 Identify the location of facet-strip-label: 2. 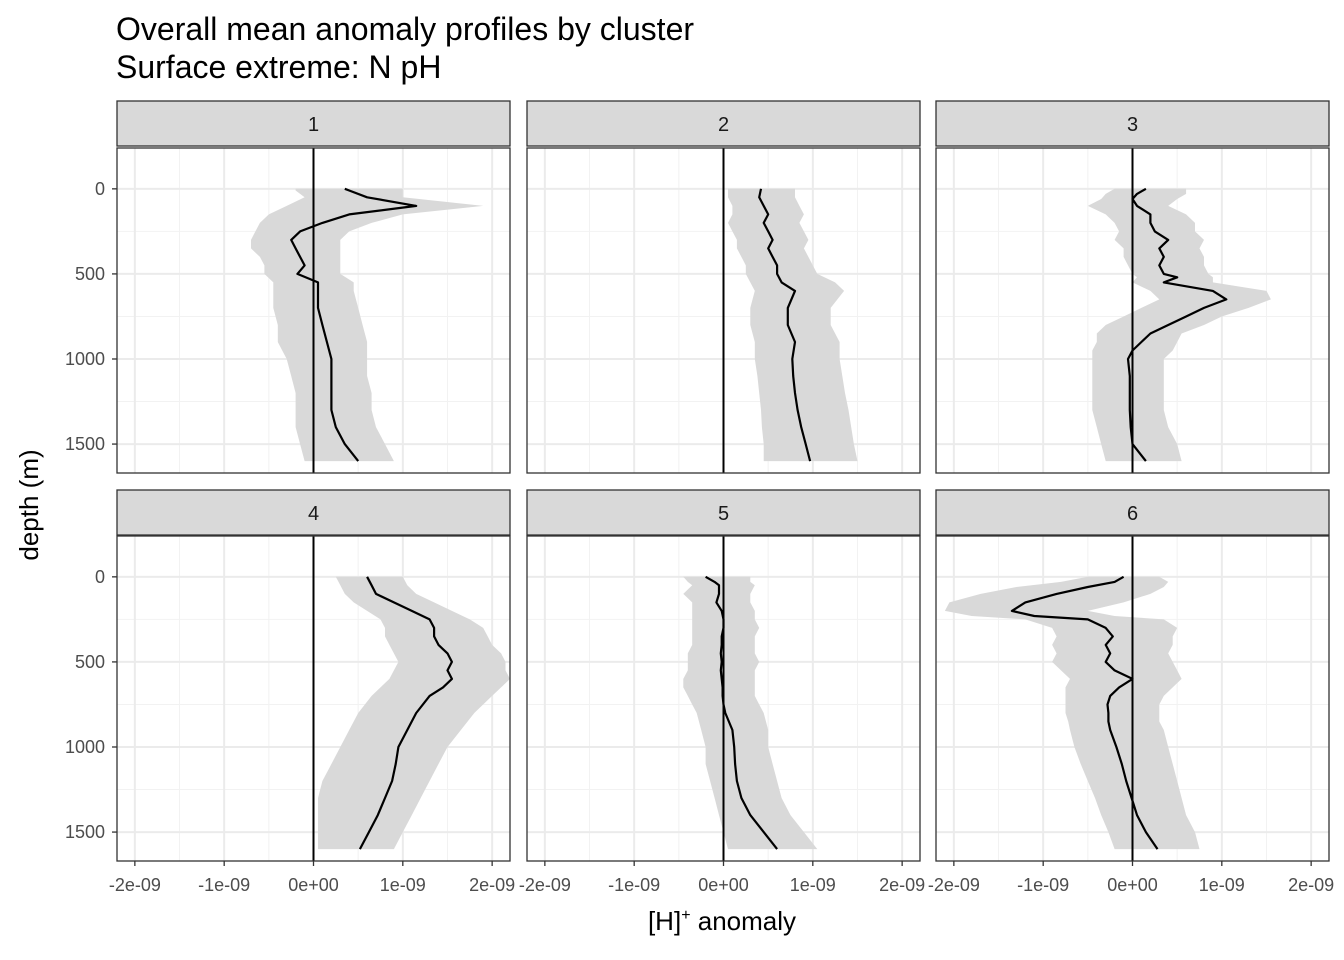
(723, 125).